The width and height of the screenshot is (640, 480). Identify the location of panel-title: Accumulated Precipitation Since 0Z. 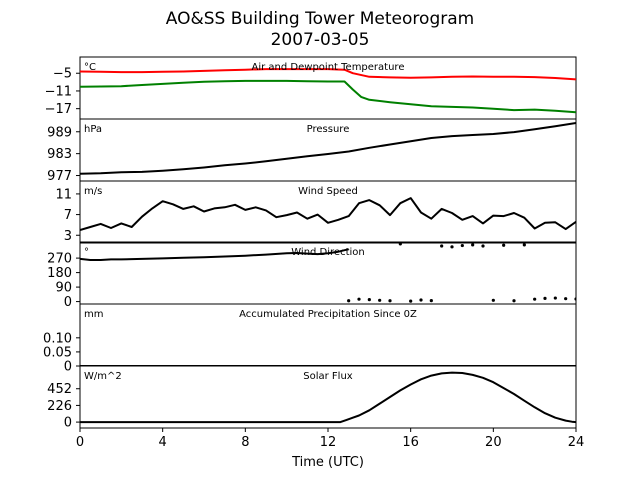
(328, 314).